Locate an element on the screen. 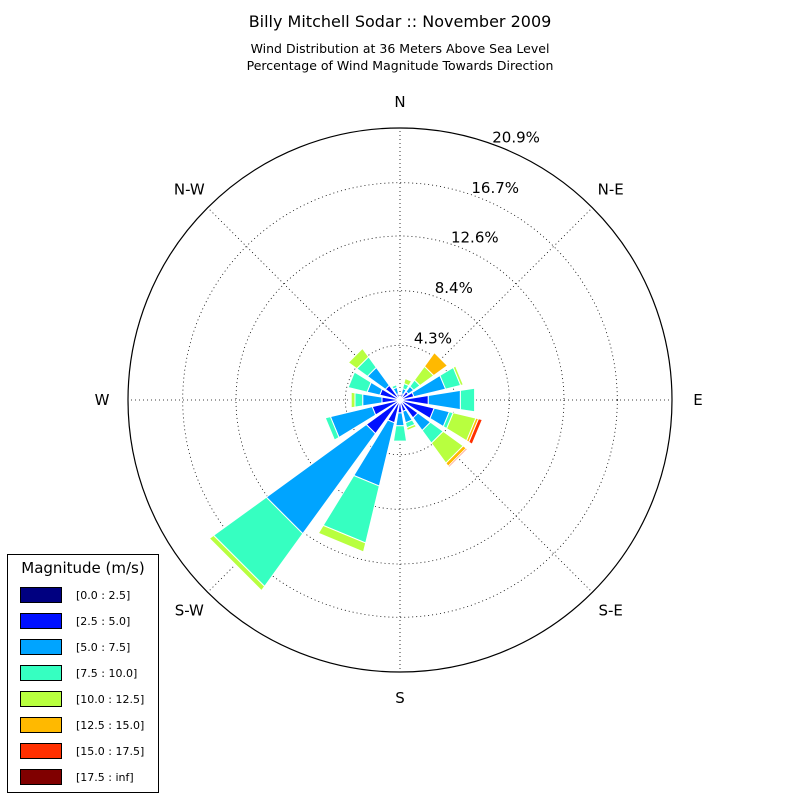  radial-tick-label: 8.4% is located at coordinates (454, 288).